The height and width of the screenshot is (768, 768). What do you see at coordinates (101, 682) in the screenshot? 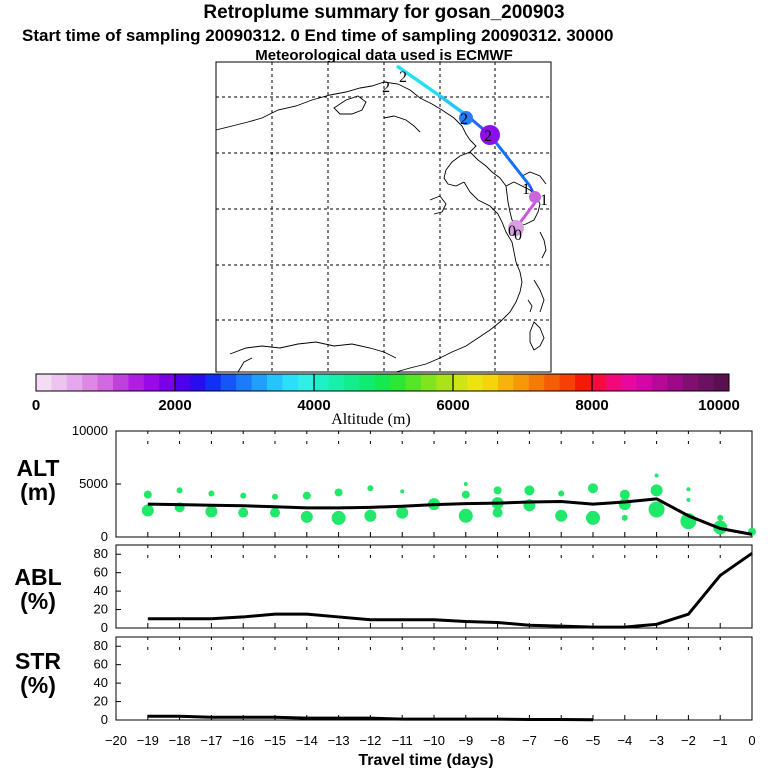
I see `y-tick-label: 40` at bounding box center [101, 682].